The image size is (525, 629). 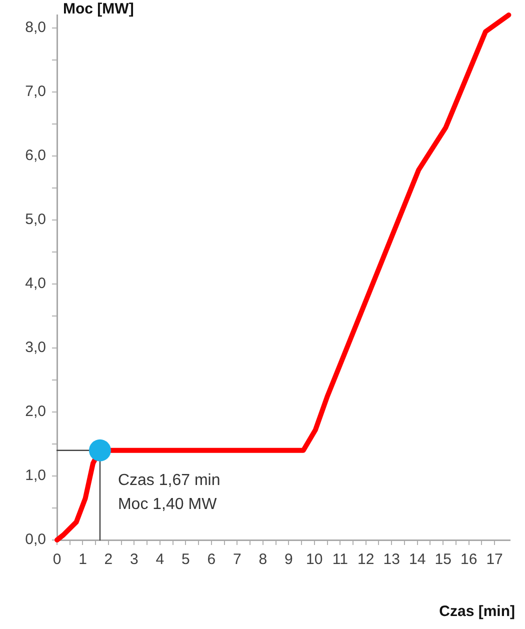 What do you see at coordinates (443, 559) in the screenshot?
I see `x-tick-label: 15` at bounding box center [443, 559].